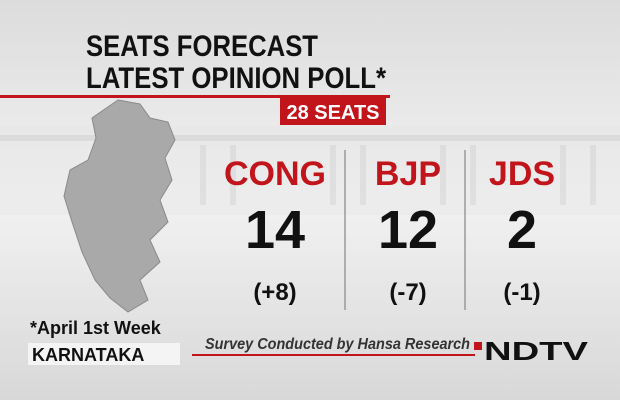 The width and height of the screenshot is (620, 405). Describe the element at coordinates (478, 346) in the screenshot. I see `logo-dot` at that location.